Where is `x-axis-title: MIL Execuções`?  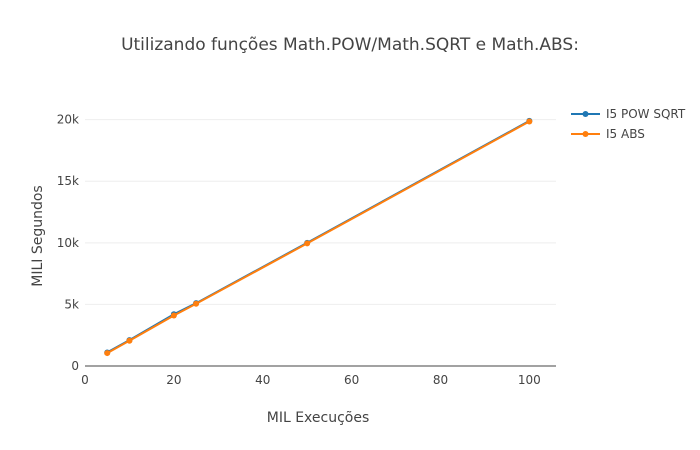
x-axis-title: MIL Execuções is located at coordinates (318, 418).